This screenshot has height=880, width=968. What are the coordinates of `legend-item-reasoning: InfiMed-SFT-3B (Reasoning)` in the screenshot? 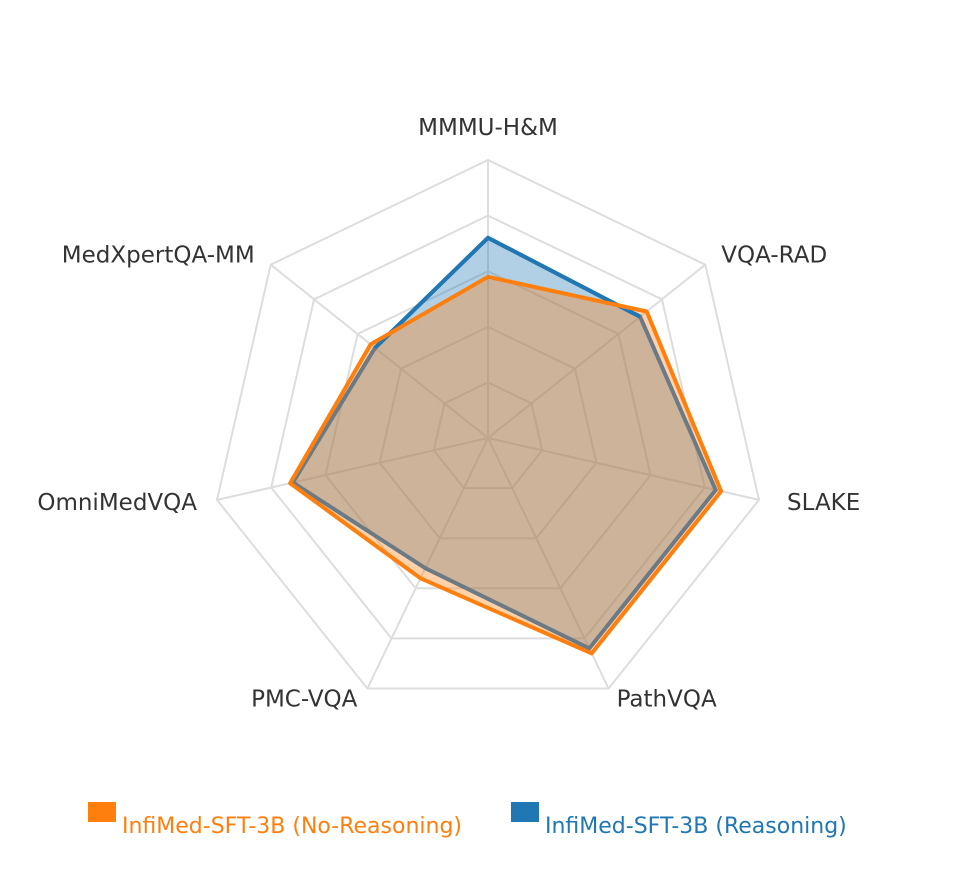 It's located at (679, 820).